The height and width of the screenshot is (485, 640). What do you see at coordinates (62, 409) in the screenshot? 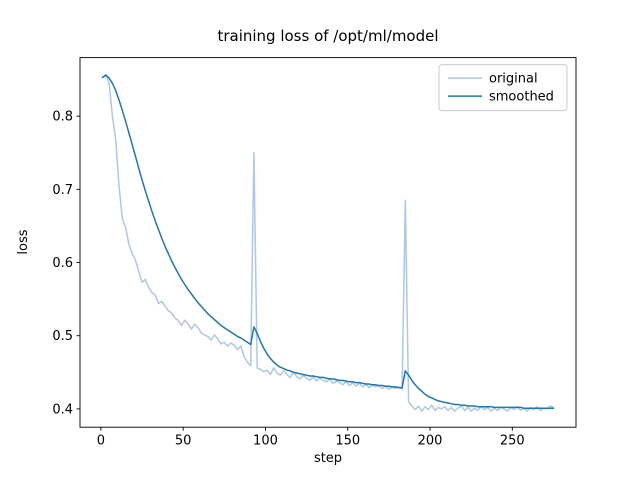
I see `y-tick-label: 0.4` at bounding box center [62, 409].